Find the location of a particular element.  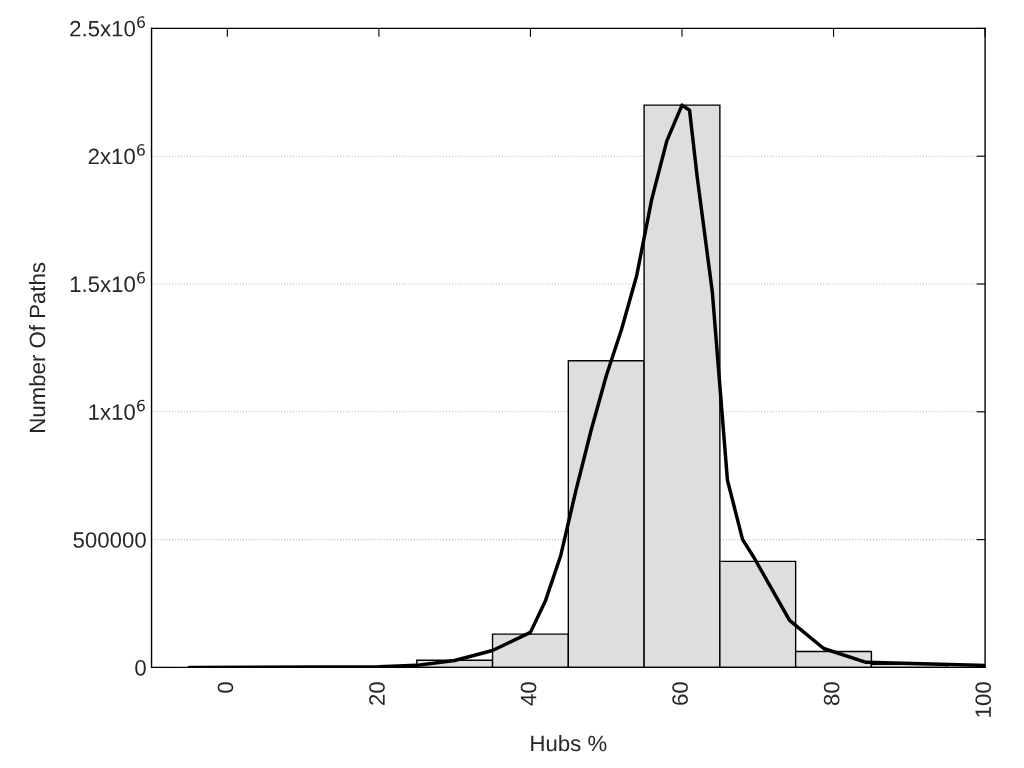

x-tick-label: 60 is located at coordinates (680, 693).